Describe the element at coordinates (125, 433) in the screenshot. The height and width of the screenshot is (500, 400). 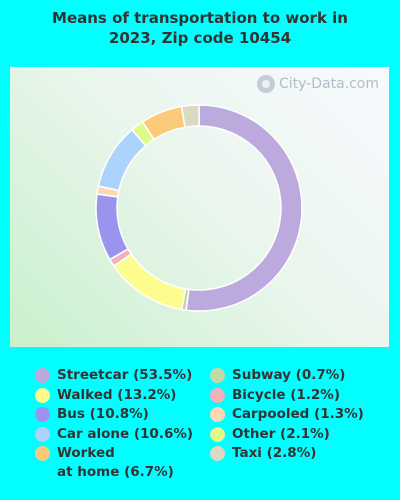
I see `legend-label: Car alone (10.6%)` at that location.